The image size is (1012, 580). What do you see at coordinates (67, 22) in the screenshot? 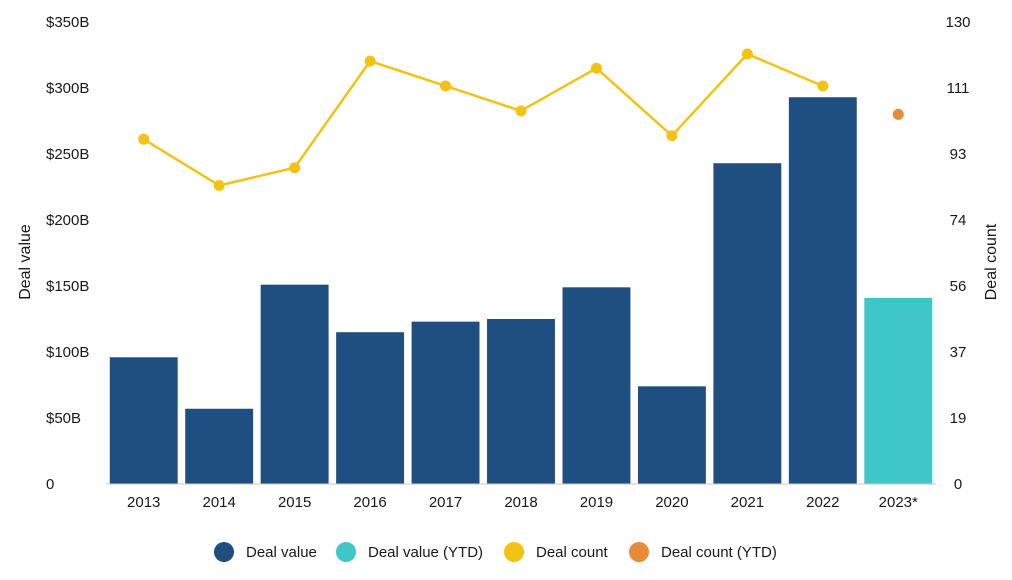
I see `left-axis-tick-label: $350B` at bounding box center [67, 22].